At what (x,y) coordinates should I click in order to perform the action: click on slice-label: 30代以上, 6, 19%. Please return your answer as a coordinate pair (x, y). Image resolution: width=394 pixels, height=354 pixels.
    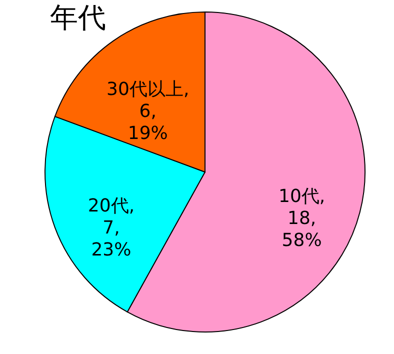
    Looking at the image, I should click on (148, 111).